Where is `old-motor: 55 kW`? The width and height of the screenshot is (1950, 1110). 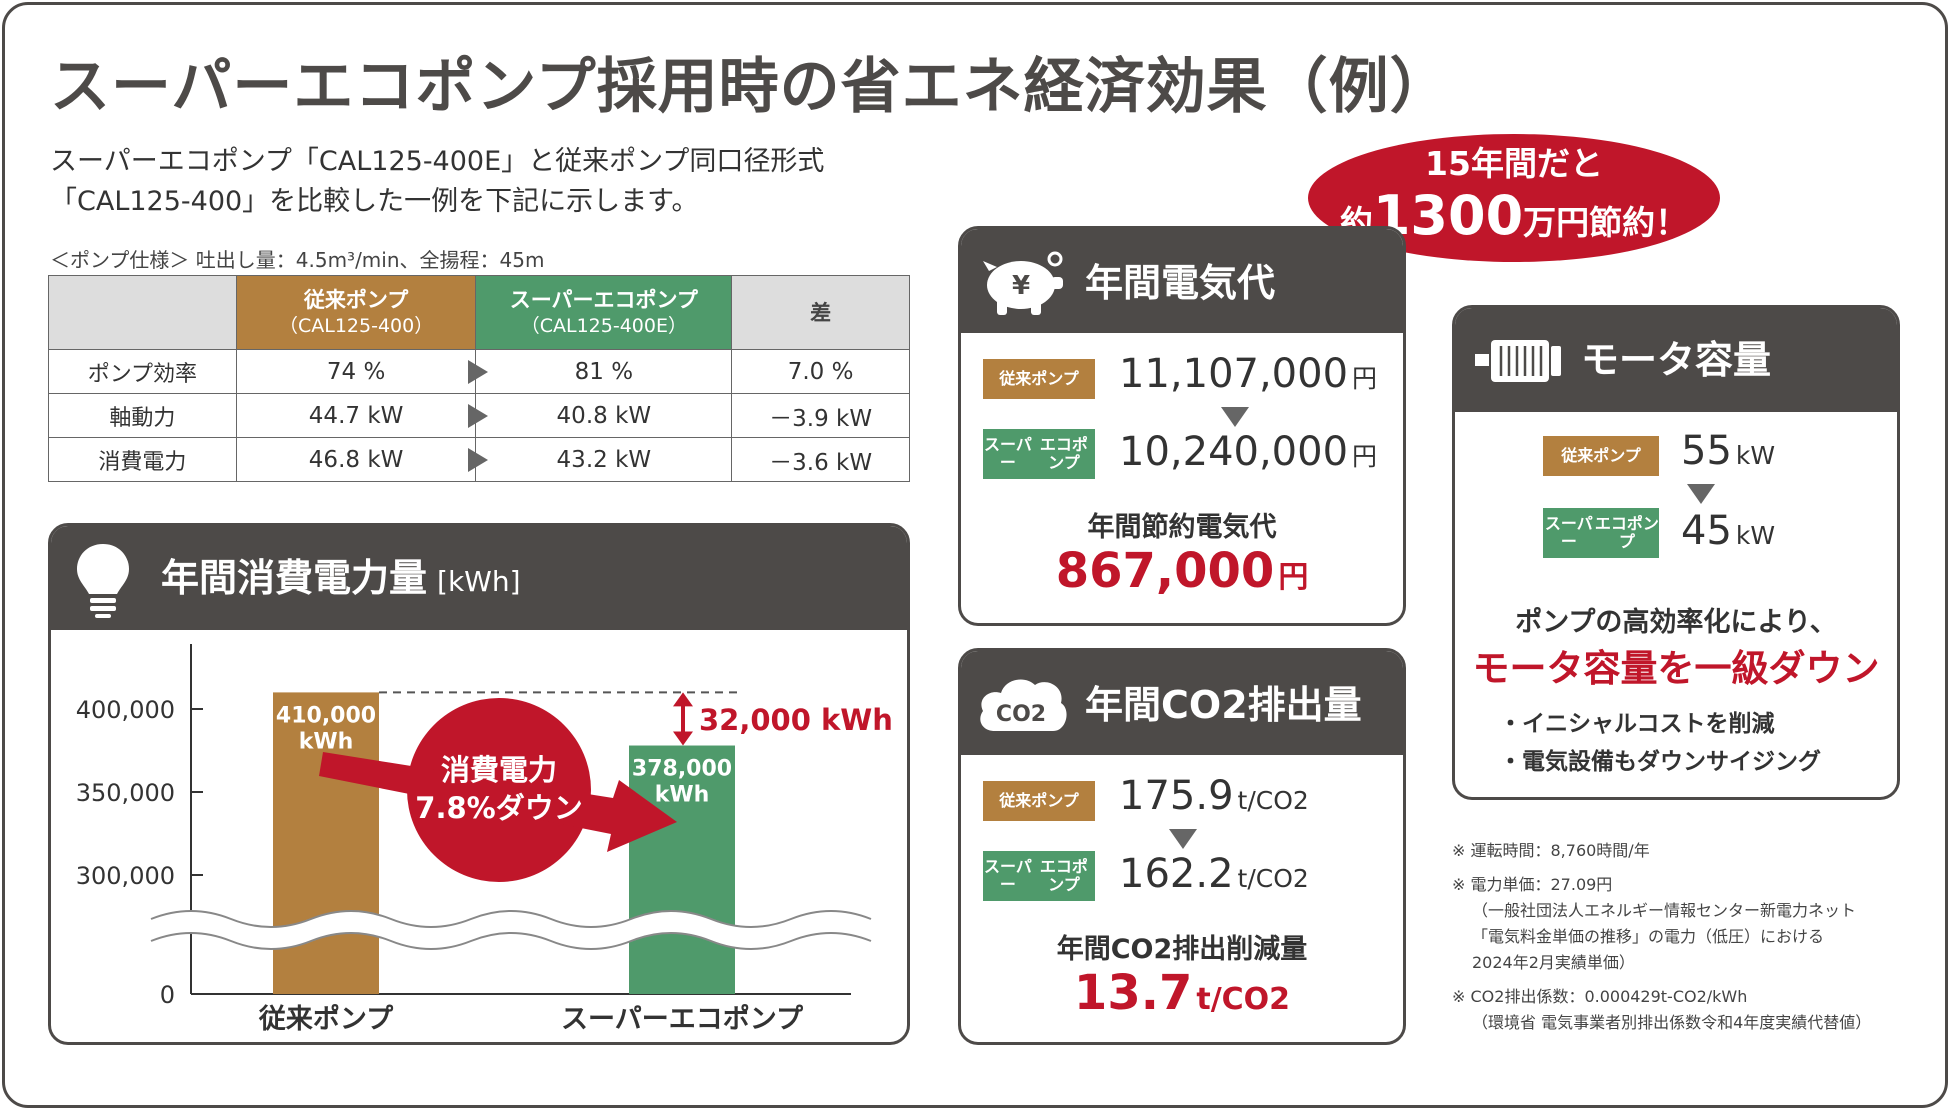
old-motor: 55 kW is located at coordinates (1728, 451).